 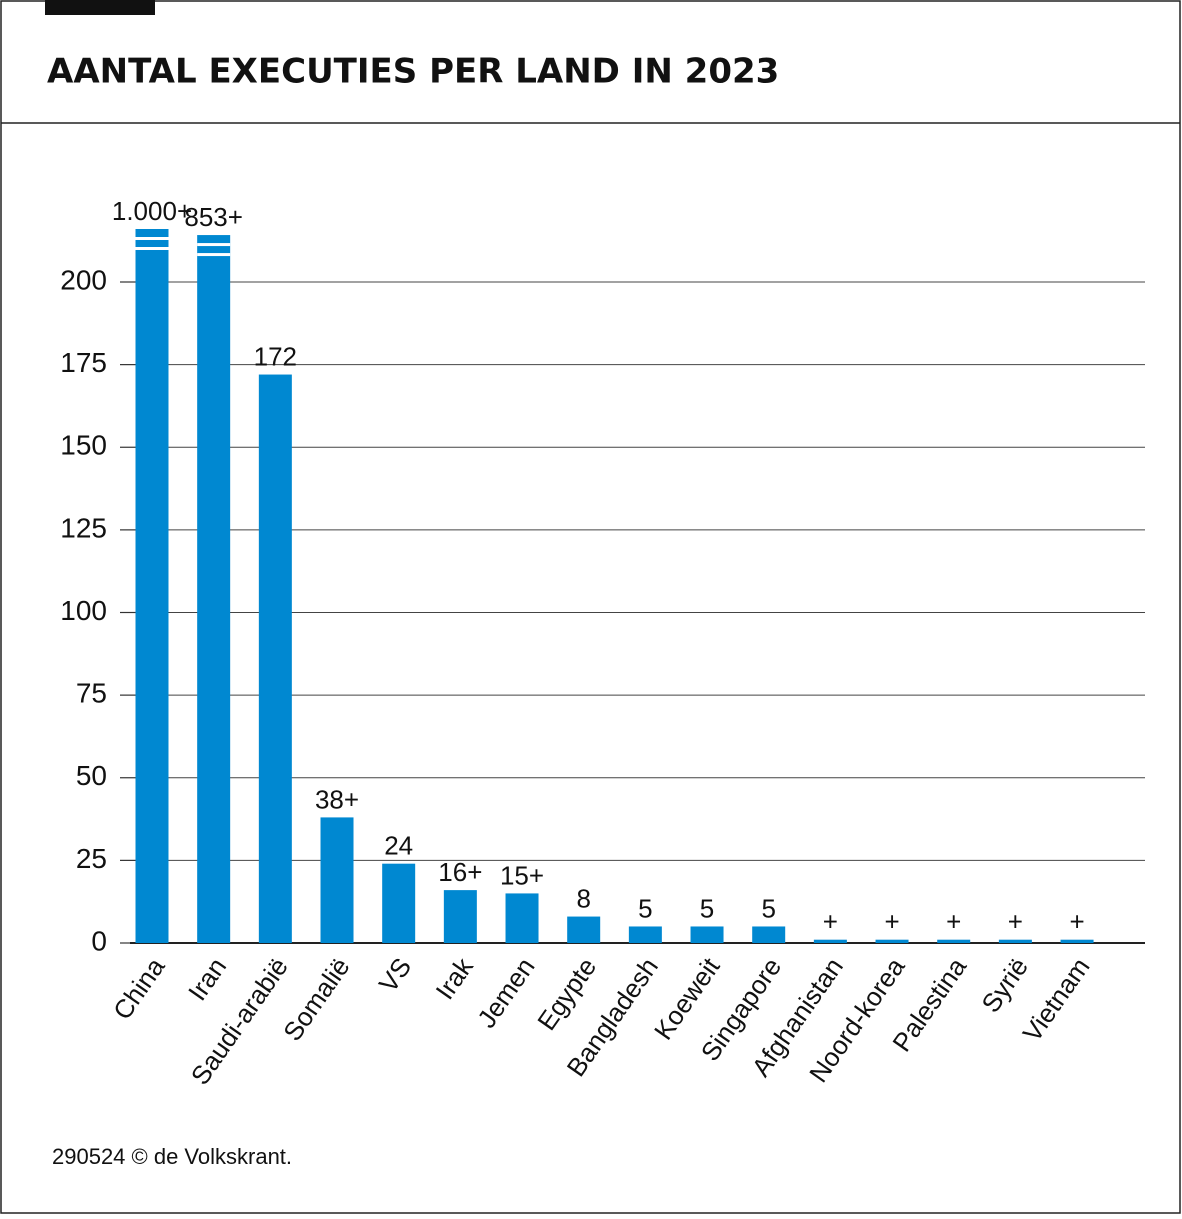 What do you see at coordinates (152, 211) in the screenshot?
I see `value-label: 1.000+` at bounding box center [152, 211].